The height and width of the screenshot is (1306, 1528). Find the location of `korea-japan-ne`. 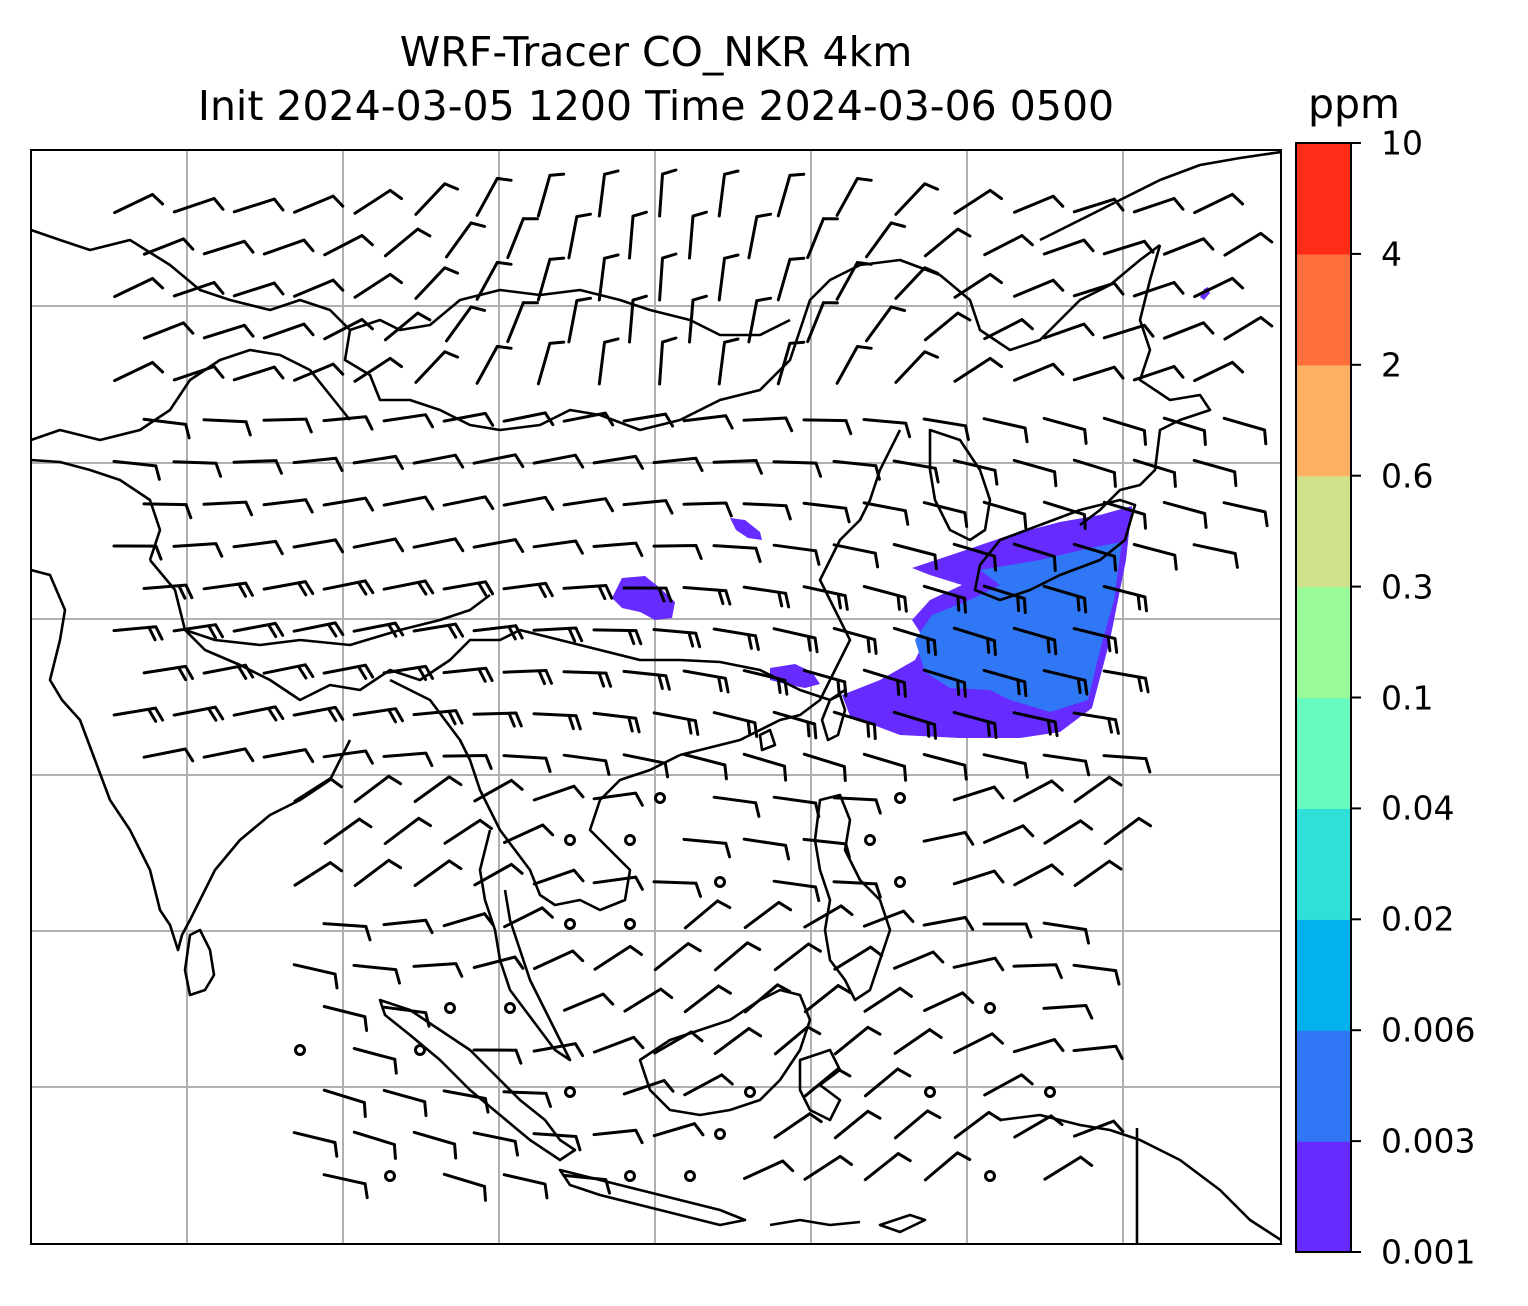

korea-japan-ne is located at coordinates (1160, 196).